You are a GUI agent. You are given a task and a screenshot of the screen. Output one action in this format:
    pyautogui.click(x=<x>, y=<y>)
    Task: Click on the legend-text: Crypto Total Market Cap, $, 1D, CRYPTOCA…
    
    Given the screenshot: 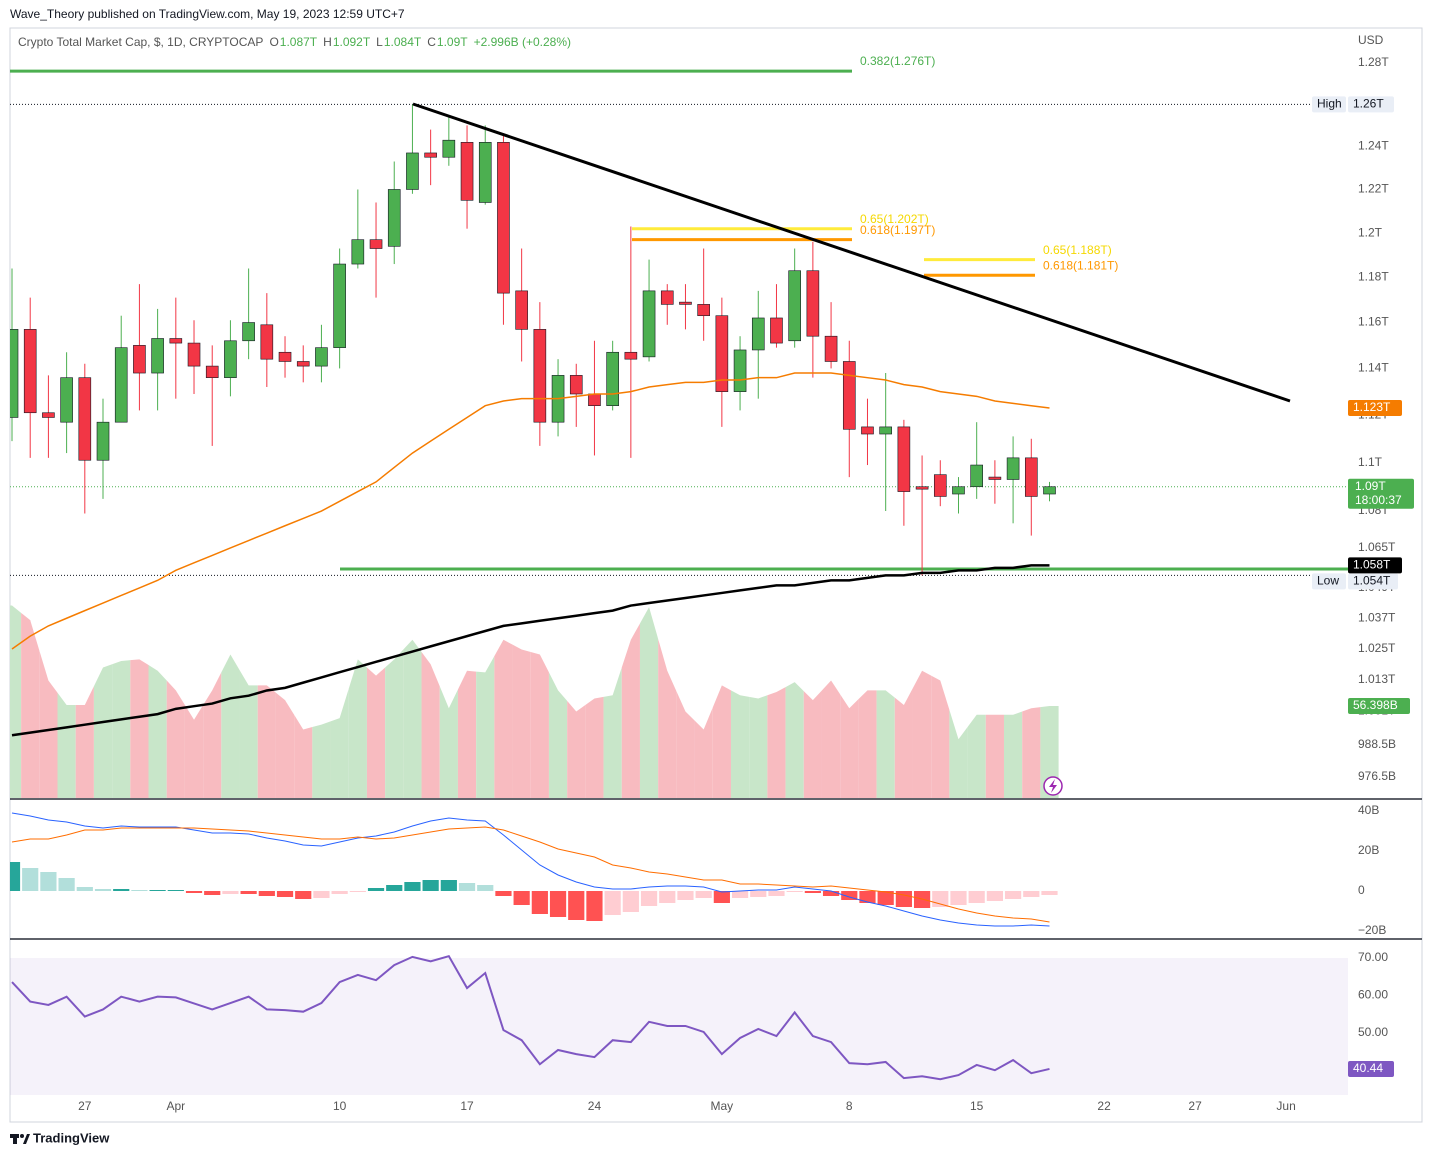 What is the action you would take?
    pyautogui.click(x=140, y=42)
    